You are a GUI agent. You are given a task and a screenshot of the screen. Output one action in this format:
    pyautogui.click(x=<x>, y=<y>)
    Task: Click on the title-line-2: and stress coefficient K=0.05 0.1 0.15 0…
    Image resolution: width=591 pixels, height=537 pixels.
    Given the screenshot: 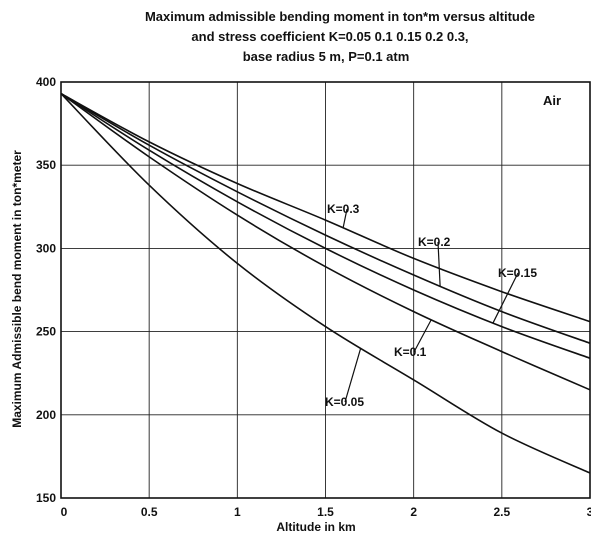 What is the action you would take?
    pyautogui.click(x=329, y=36)
    